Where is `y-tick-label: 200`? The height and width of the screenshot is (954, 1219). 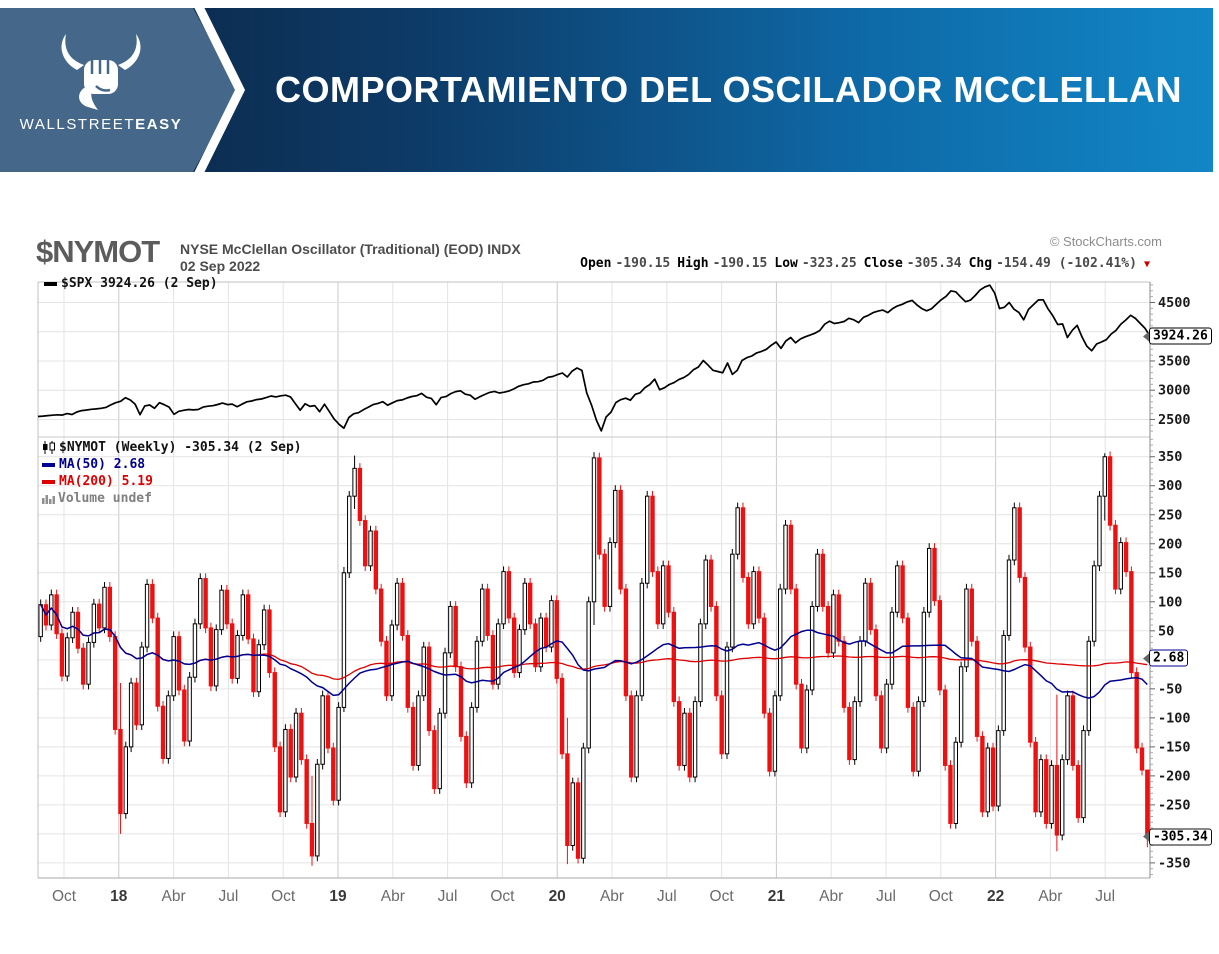 y-tick-label: 200 is located at coordinates (1170, 544).